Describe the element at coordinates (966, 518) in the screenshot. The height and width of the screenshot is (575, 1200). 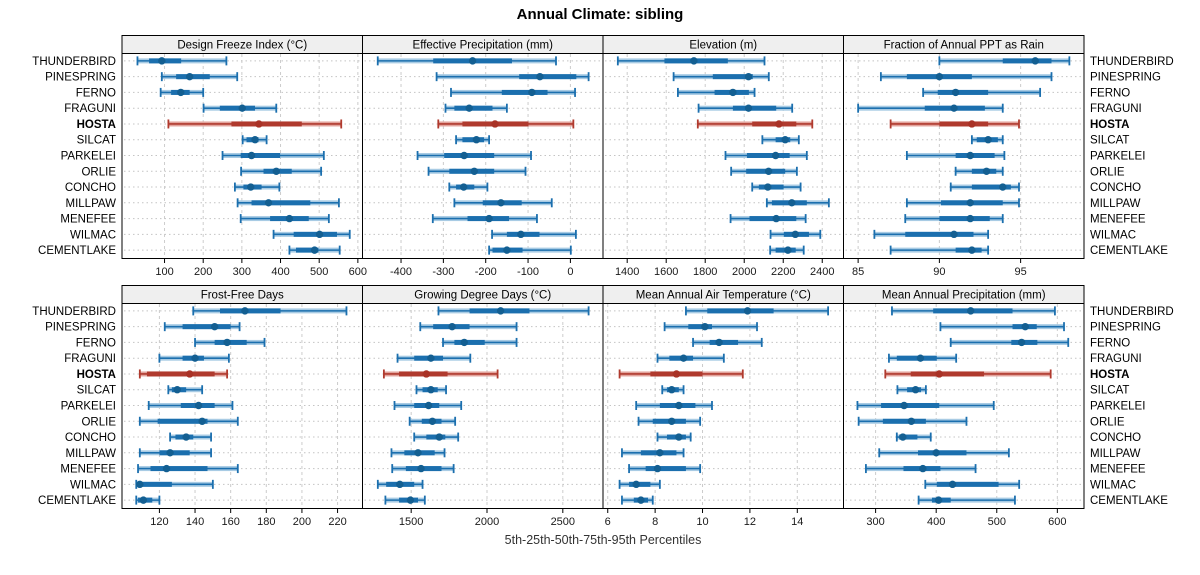
I see `x-axis: 300 400 500 600` at that location.